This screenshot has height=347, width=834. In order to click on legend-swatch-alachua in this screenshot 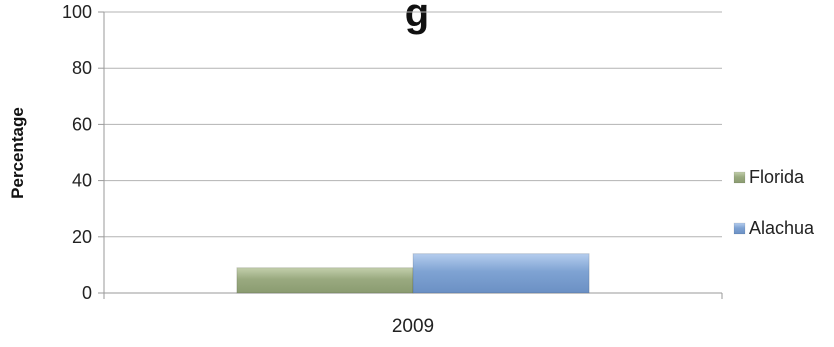, I will do `click(739, 228)`.